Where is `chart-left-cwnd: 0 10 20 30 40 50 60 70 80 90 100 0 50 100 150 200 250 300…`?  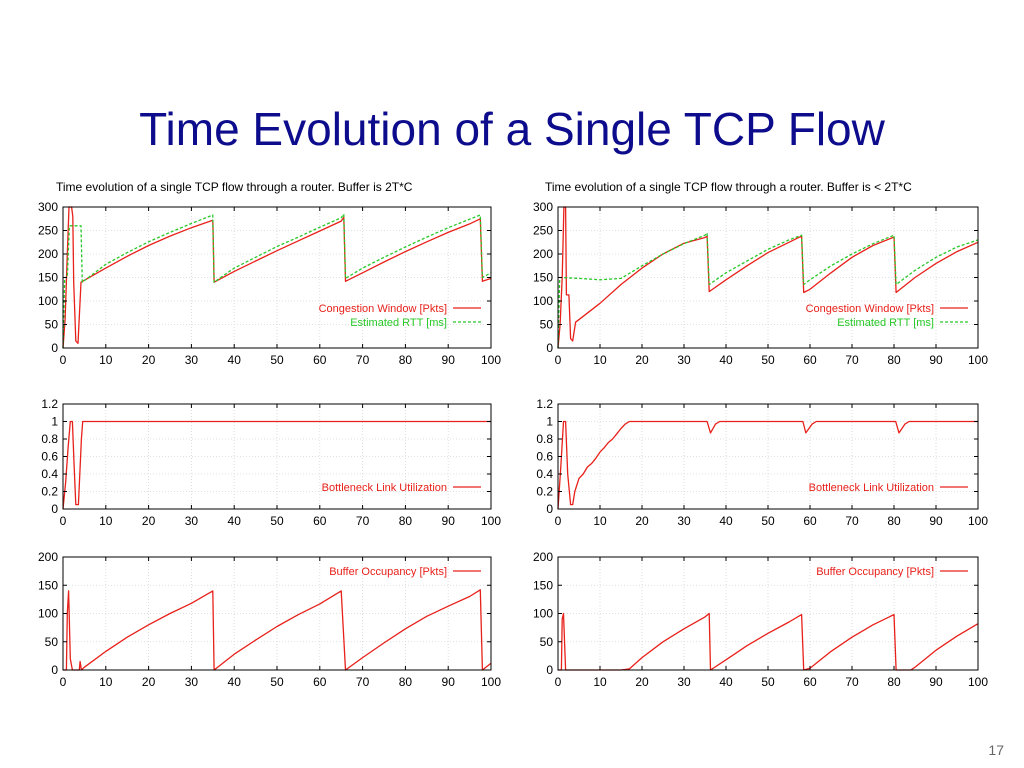
chart-left-cwnd: 0 10 20 30 40 50 60 70 80 90 100 0 50 100 150 200 250 300… is located at coordinates (269, 283).